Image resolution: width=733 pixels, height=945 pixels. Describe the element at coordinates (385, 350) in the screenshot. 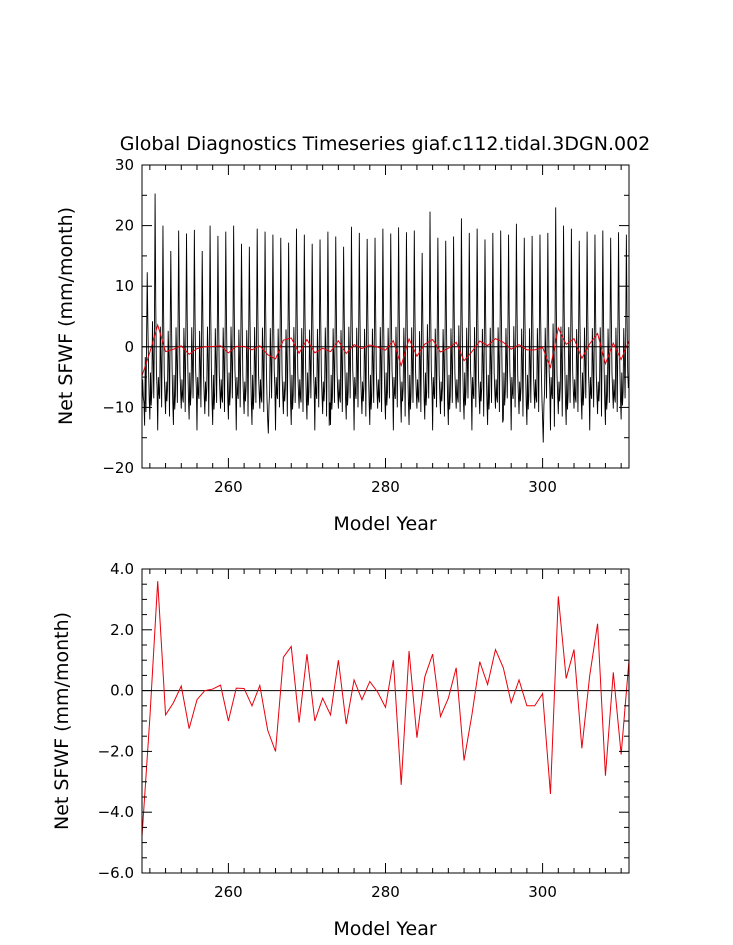

I see `series-line-annual-mean` at that location.